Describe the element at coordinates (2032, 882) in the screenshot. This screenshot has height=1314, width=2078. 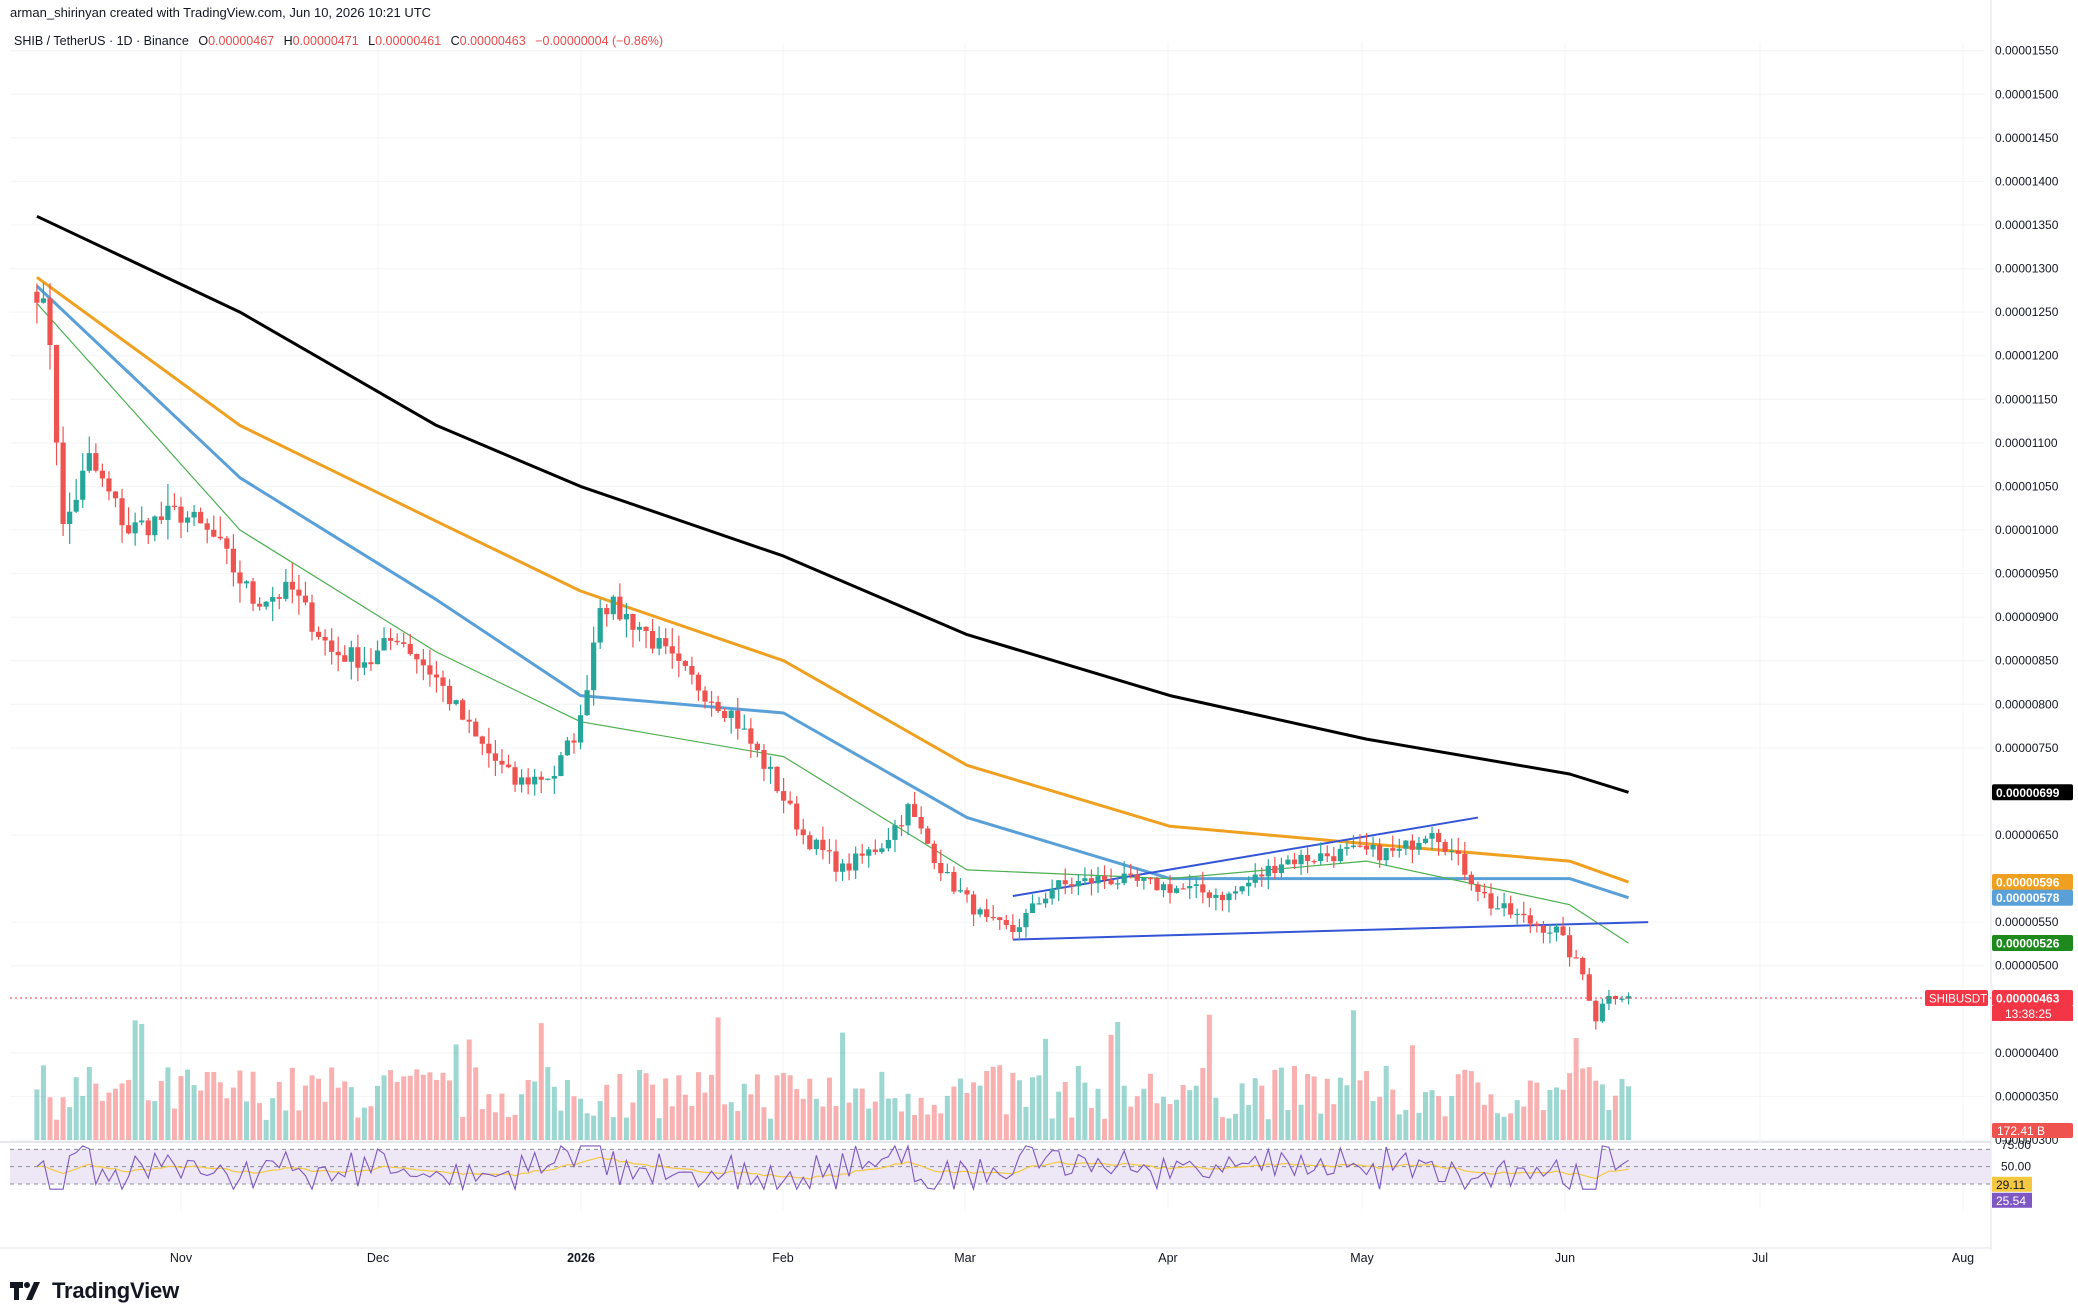
I see `price-label: 0.00000596` at that location.